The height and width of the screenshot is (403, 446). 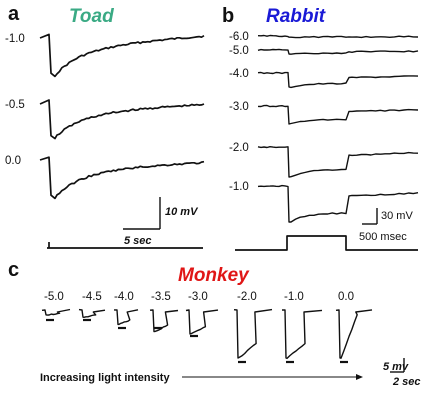 What do you see at coordinates (228, 16) in the screenshot?
I see `panel-b-letter: b` at bounding box center [228, 16].